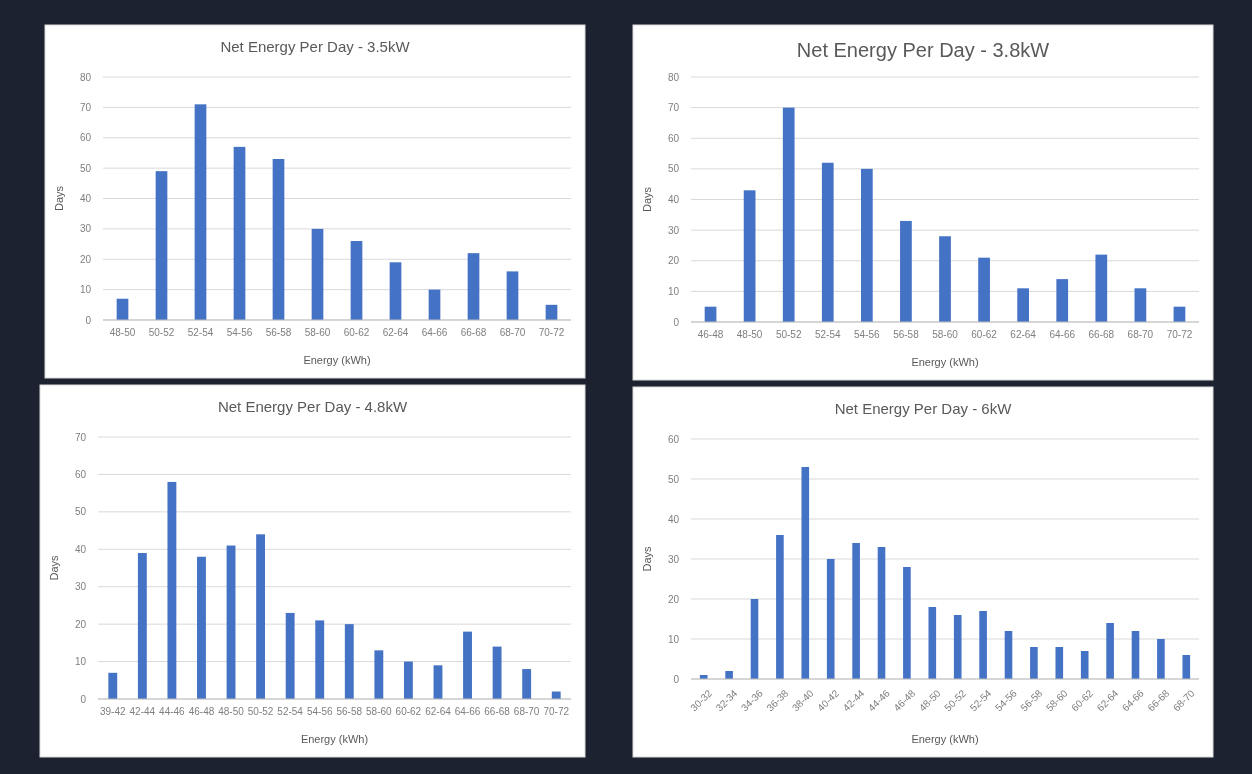 This screenshot has height=774, width=1252. I want to click on chart-title: Net Energy Per Day - 3.5kW, so click(315, 46).